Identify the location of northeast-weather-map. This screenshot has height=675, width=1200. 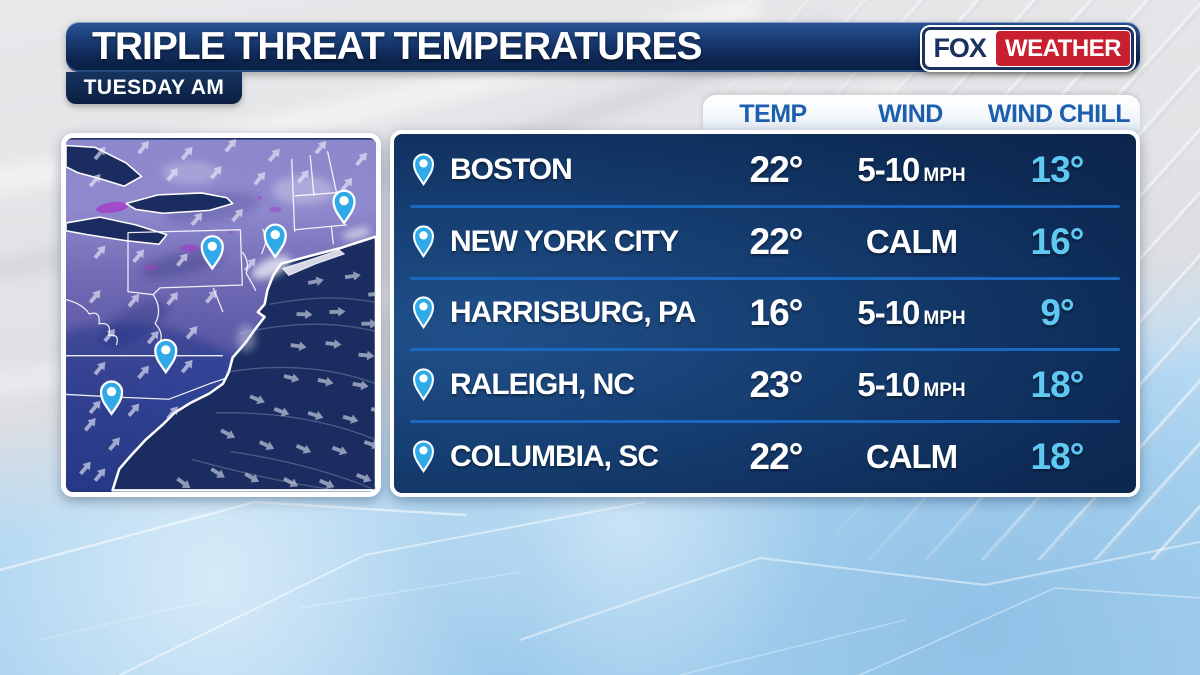
(221, 315).